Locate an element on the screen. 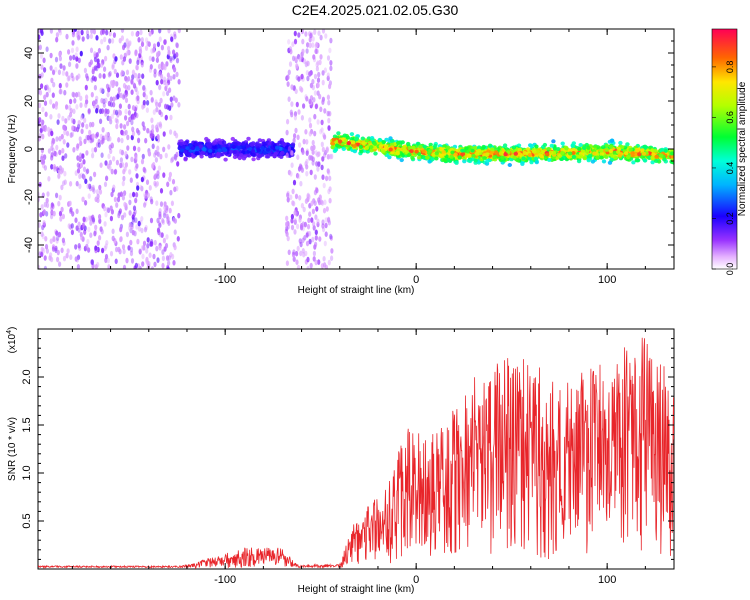  spectrogram-y-axis-label: Frequency (Hz) is located at coordinates (12, 149).